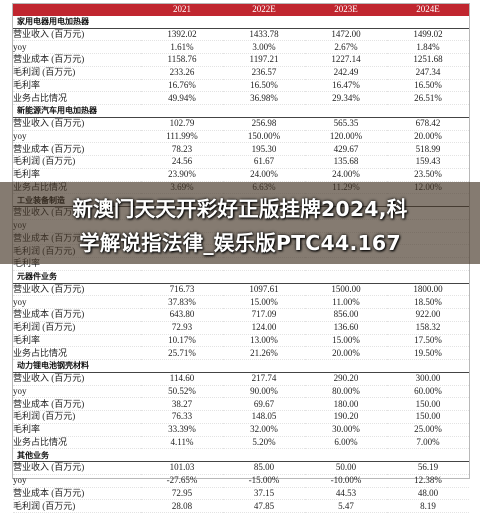 The height and width of the screenshot is (513, 480). I want to click on section-header-row: 新能源汽车用电加热器, so click(241, 111).